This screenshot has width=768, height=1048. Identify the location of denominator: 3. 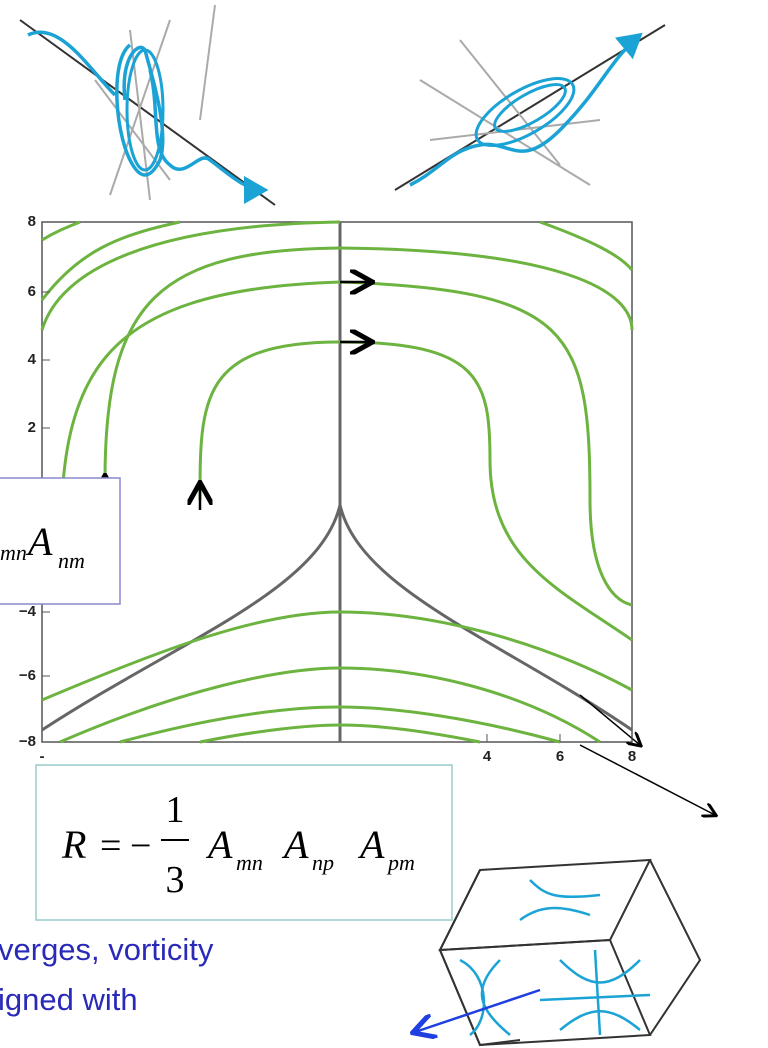
(175, 880).